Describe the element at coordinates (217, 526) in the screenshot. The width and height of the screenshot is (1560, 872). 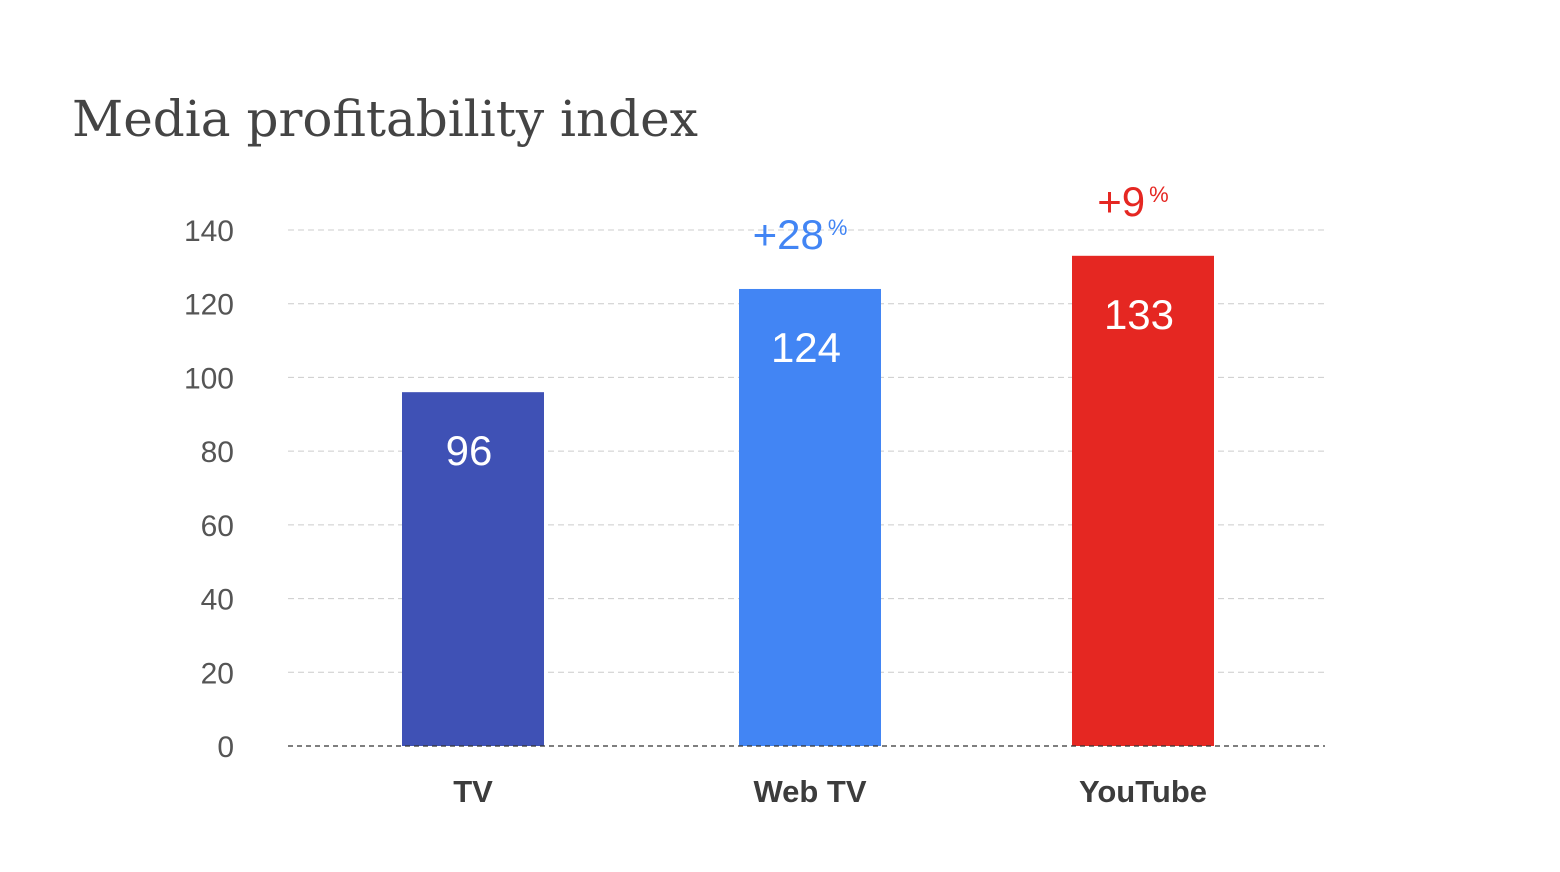
I see `y-tick-label: 60` at that location.